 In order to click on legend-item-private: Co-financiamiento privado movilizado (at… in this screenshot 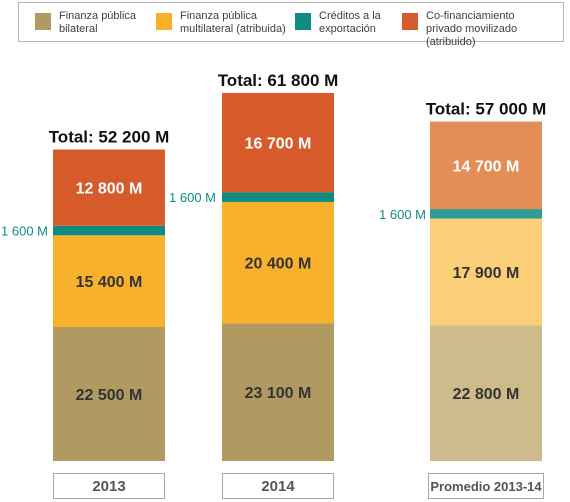, I will do `click(482, 29)`.